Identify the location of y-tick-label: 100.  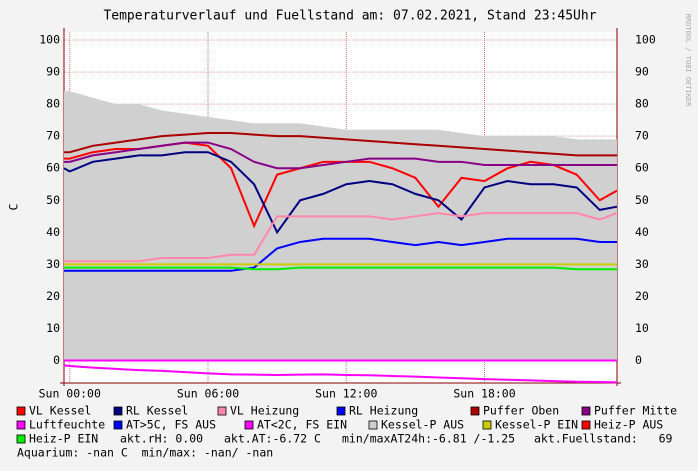
(49, 40).